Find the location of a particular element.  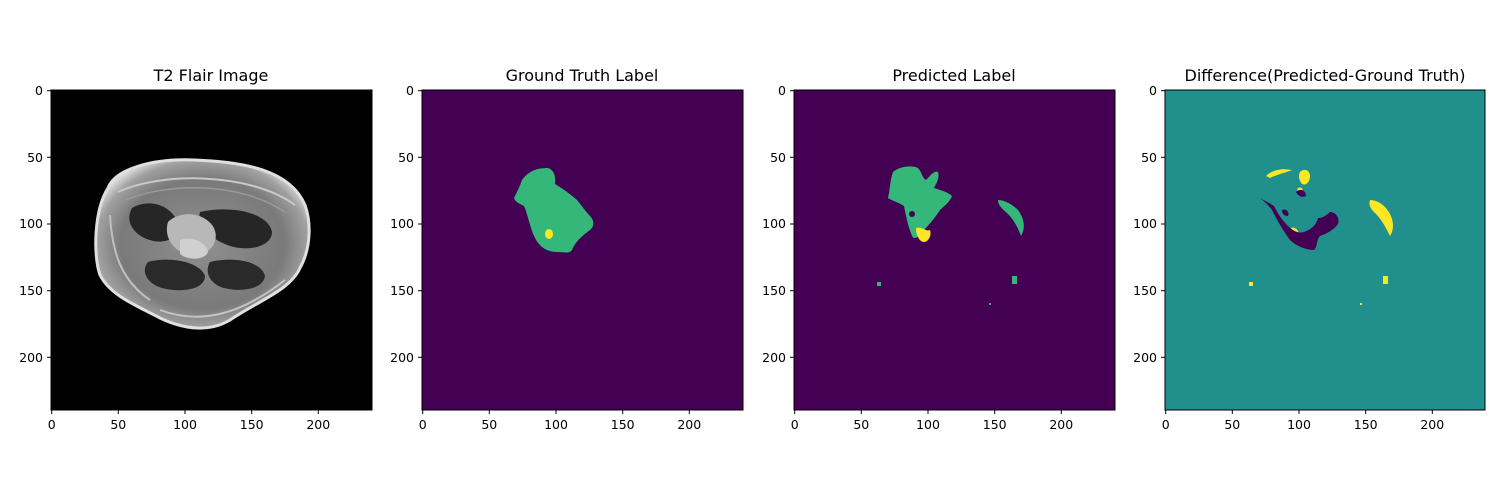

panel-title: T2 Flair Image is located at coordinates (211, 75).